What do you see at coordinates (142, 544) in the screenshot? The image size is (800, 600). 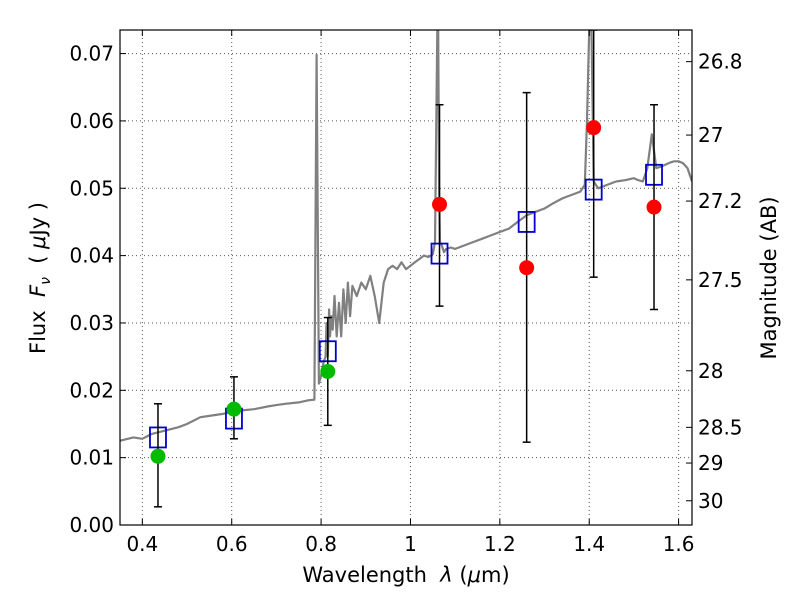 I see `x-tick-label: 0.4` at bounding box center [142, 544].